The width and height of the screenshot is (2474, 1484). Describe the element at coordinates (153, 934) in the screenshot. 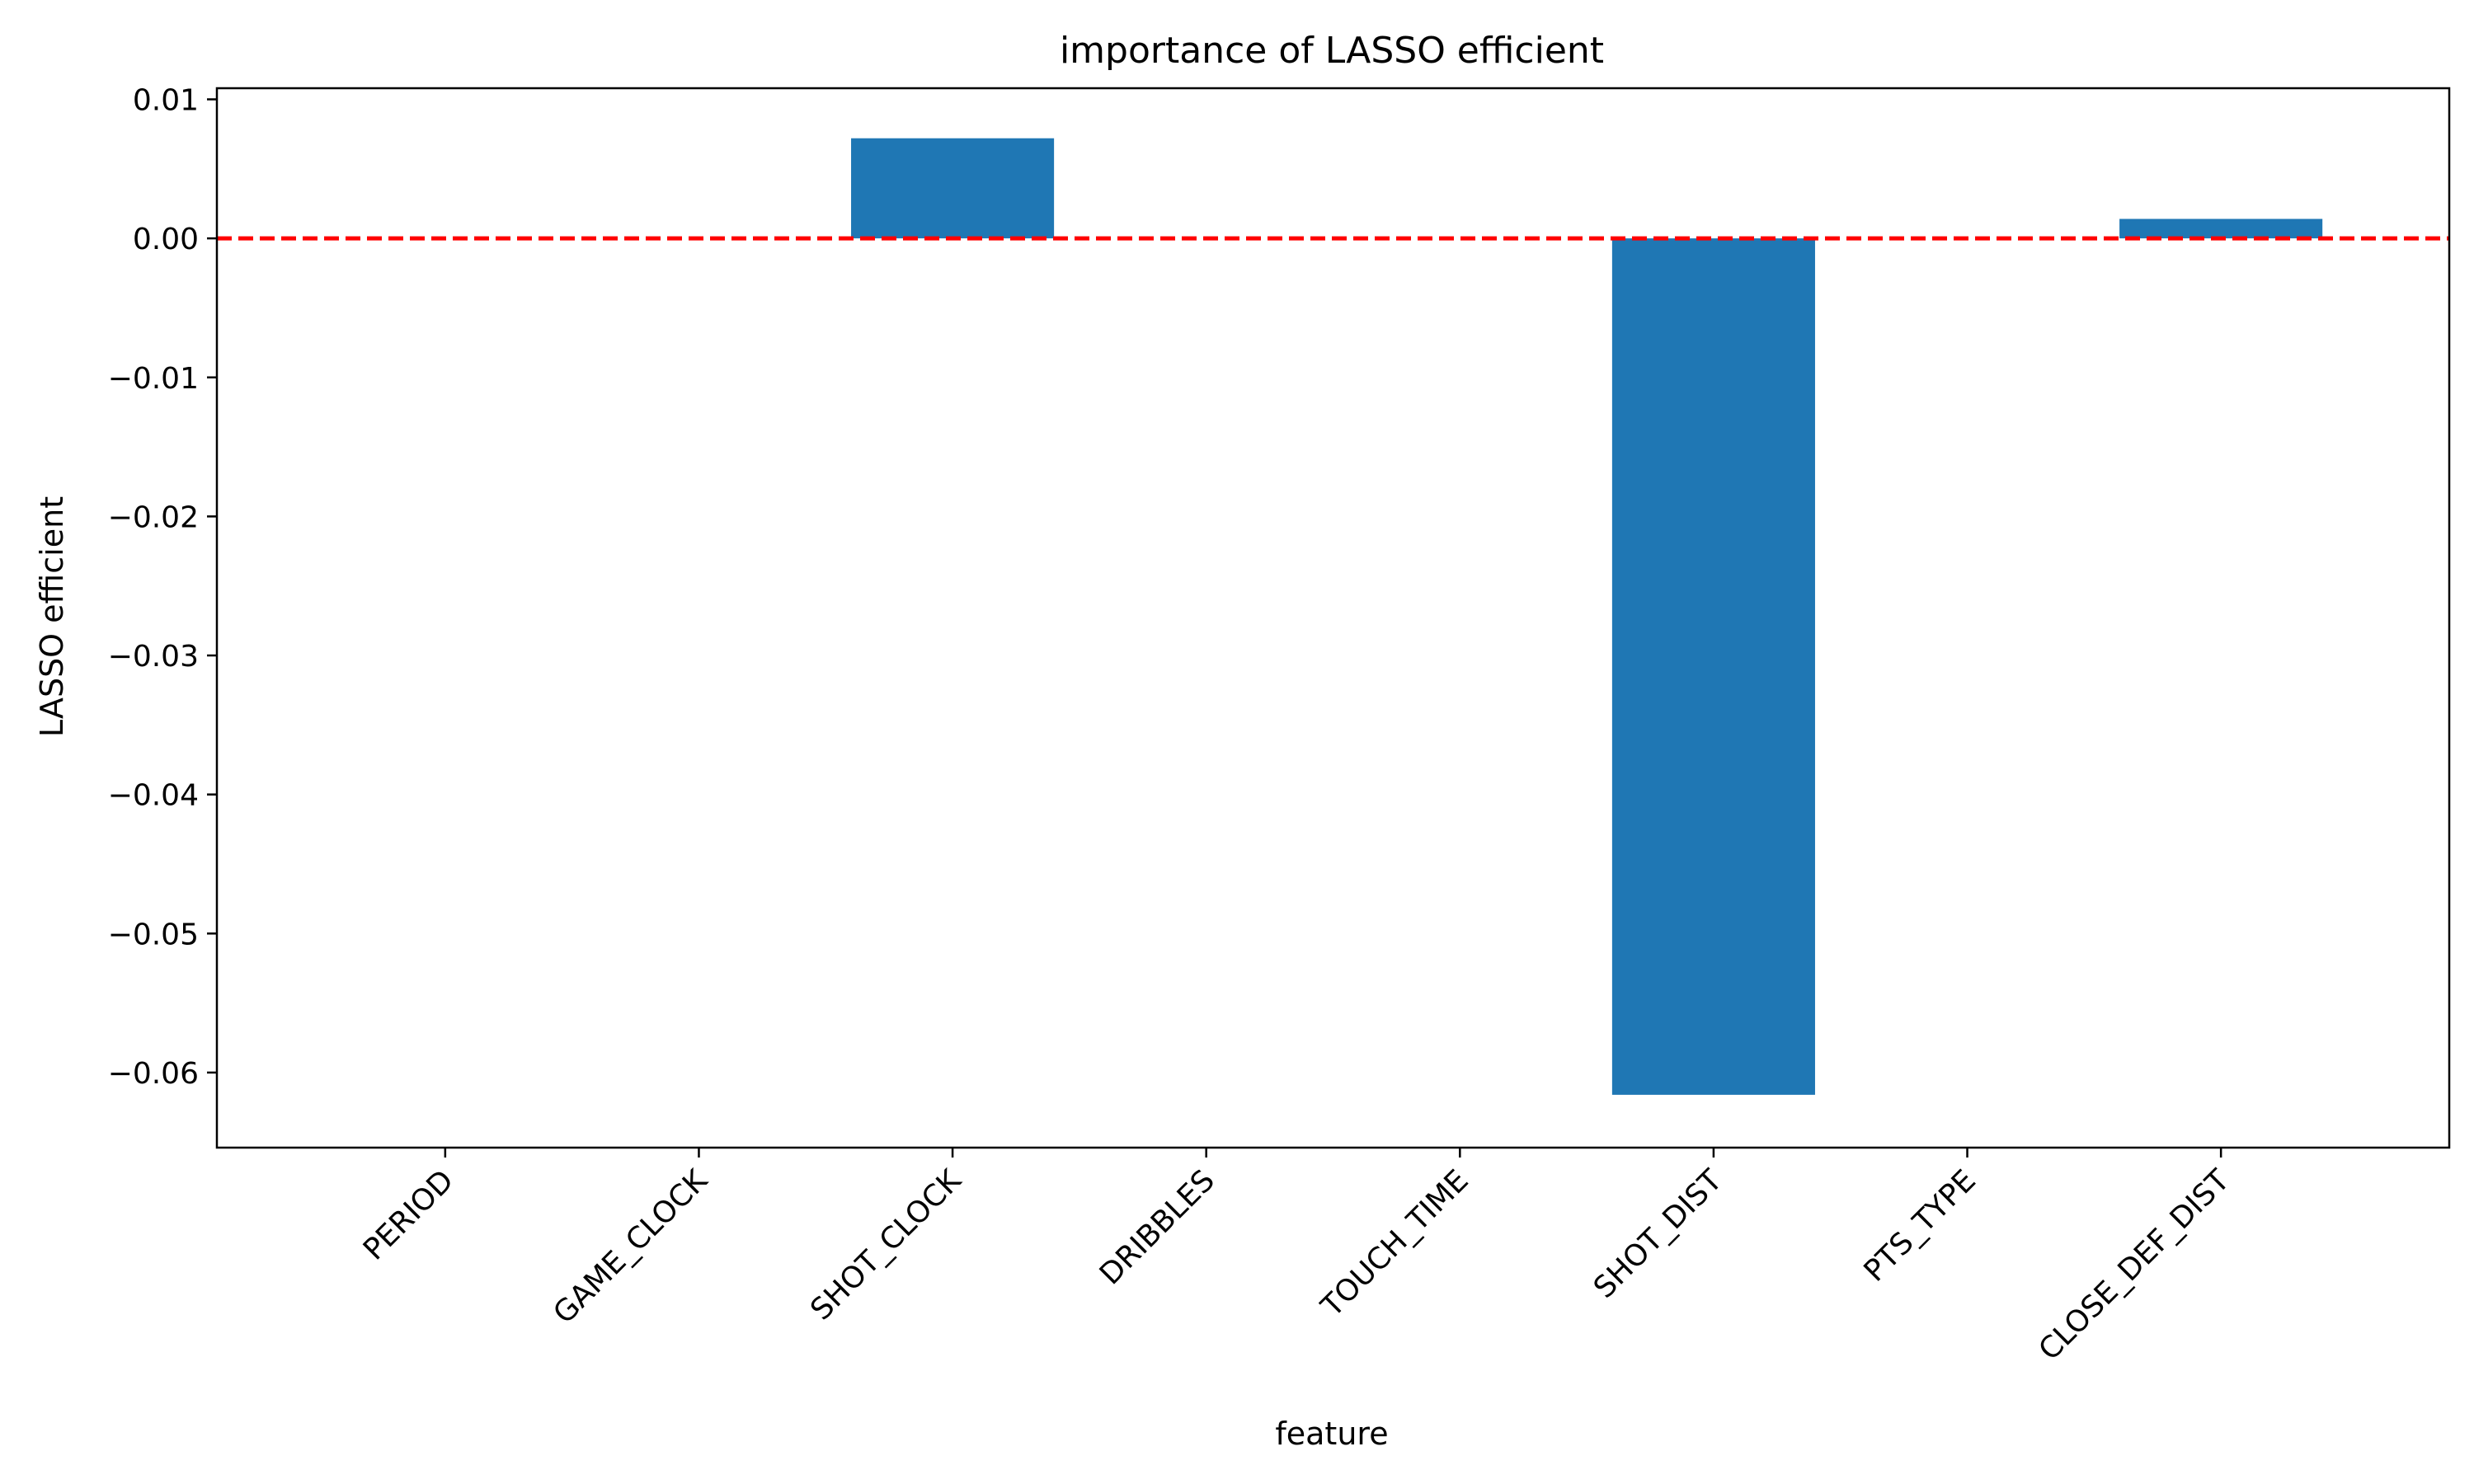

I see `y-tick-label: −0.05` at that location.